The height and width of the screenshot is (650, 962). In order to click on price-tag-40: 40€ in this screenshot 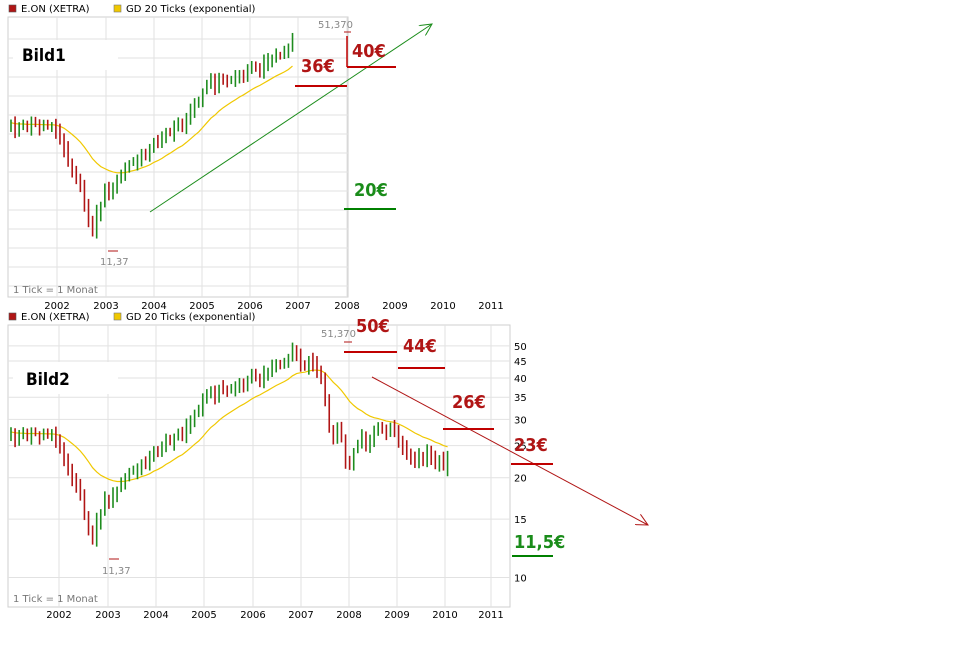, I will do `click(369, 51)`.